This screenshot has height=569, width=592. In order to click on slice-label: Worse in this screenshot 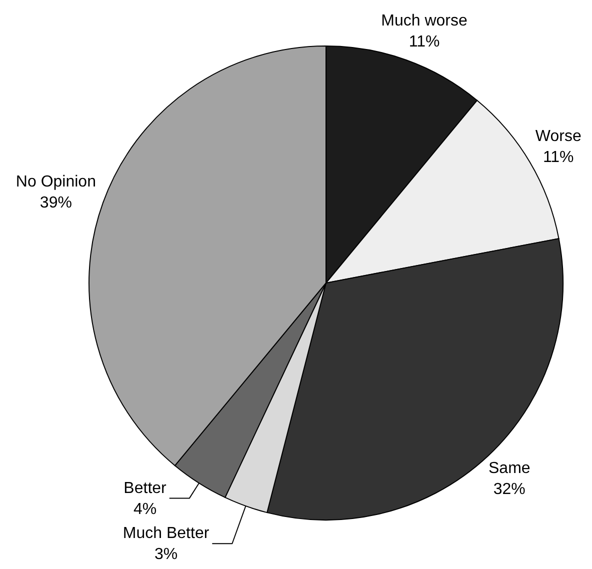, I will do `click(558, 137)`.